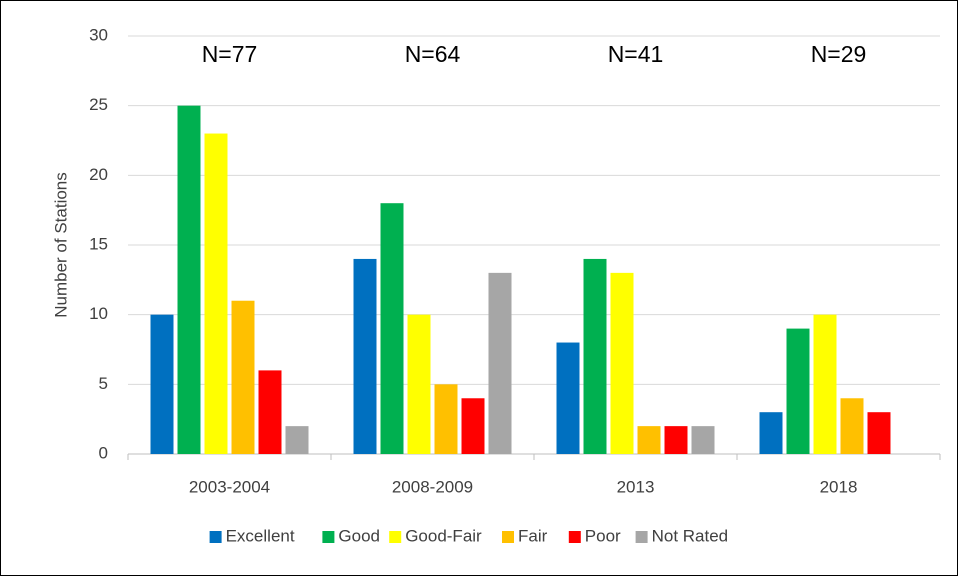  I want to click on y-tick-label: 25, so click(98, 104).